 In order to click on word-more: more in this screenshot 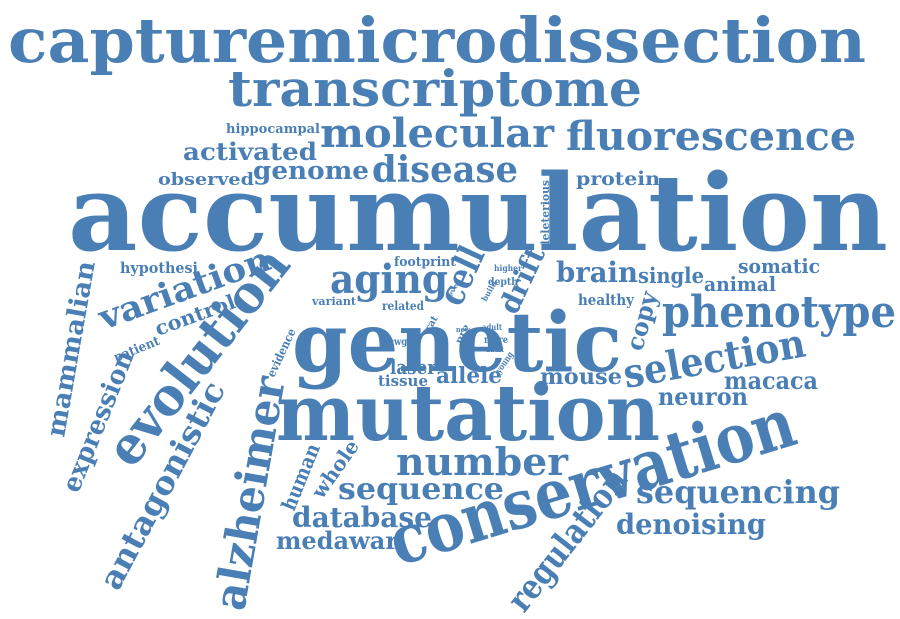, I will do `click(496, 340)`.